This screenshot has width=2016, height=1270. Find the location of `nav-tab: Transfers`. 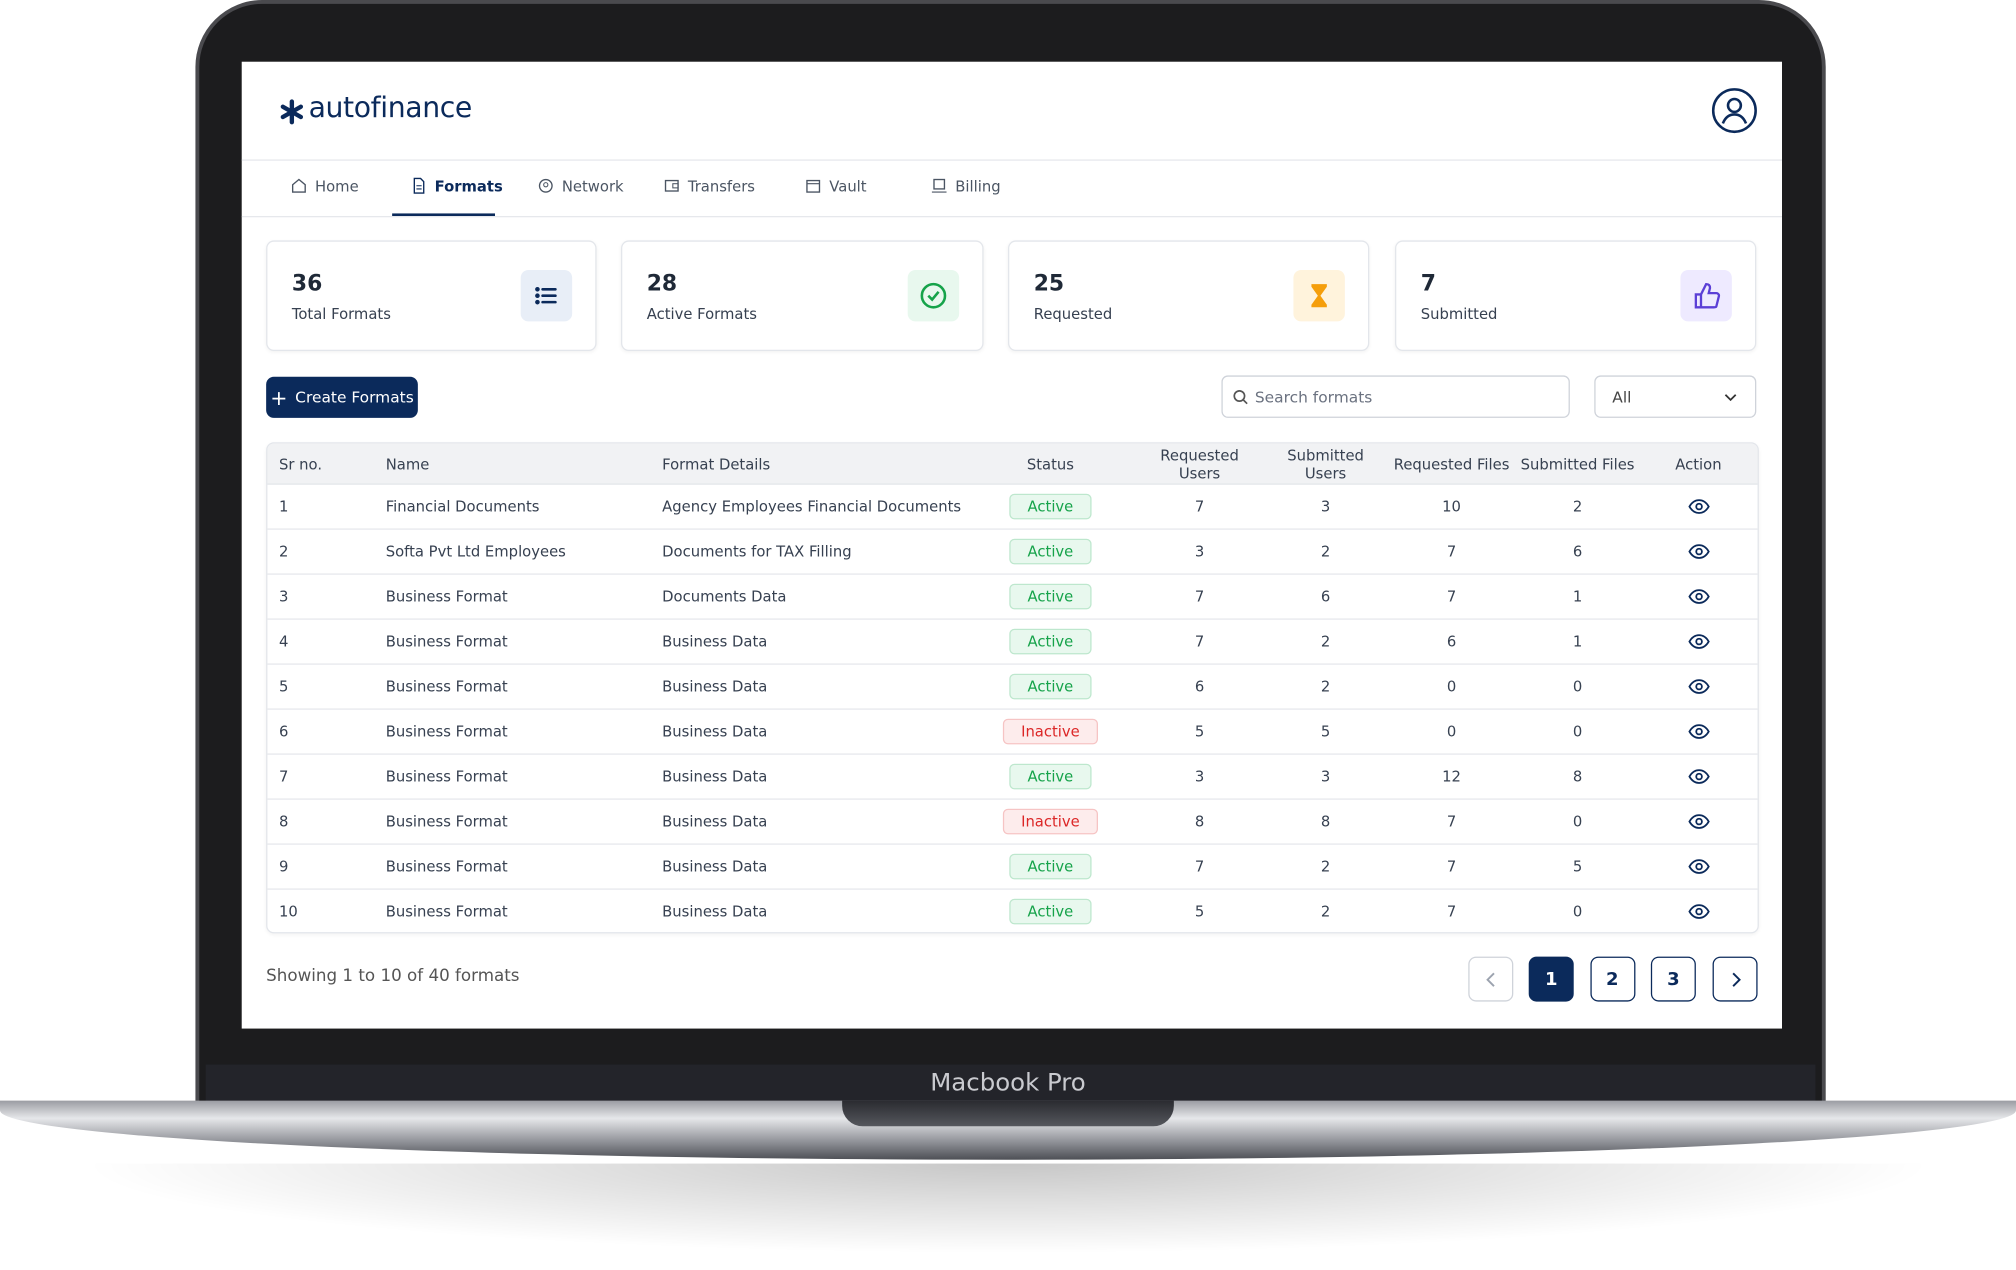

nav-tab: Transfers is located at coordinates (709, 196).